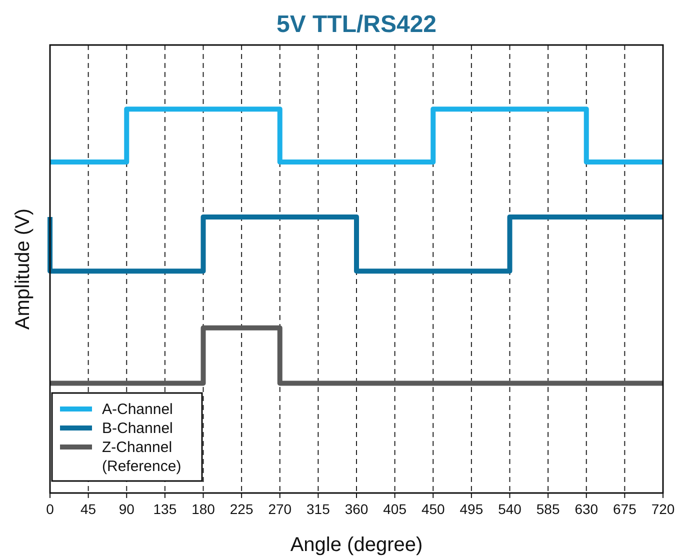 This screenshot has height=557, width=685. I want to click on x-tick-label: 315, so click(318, 509).